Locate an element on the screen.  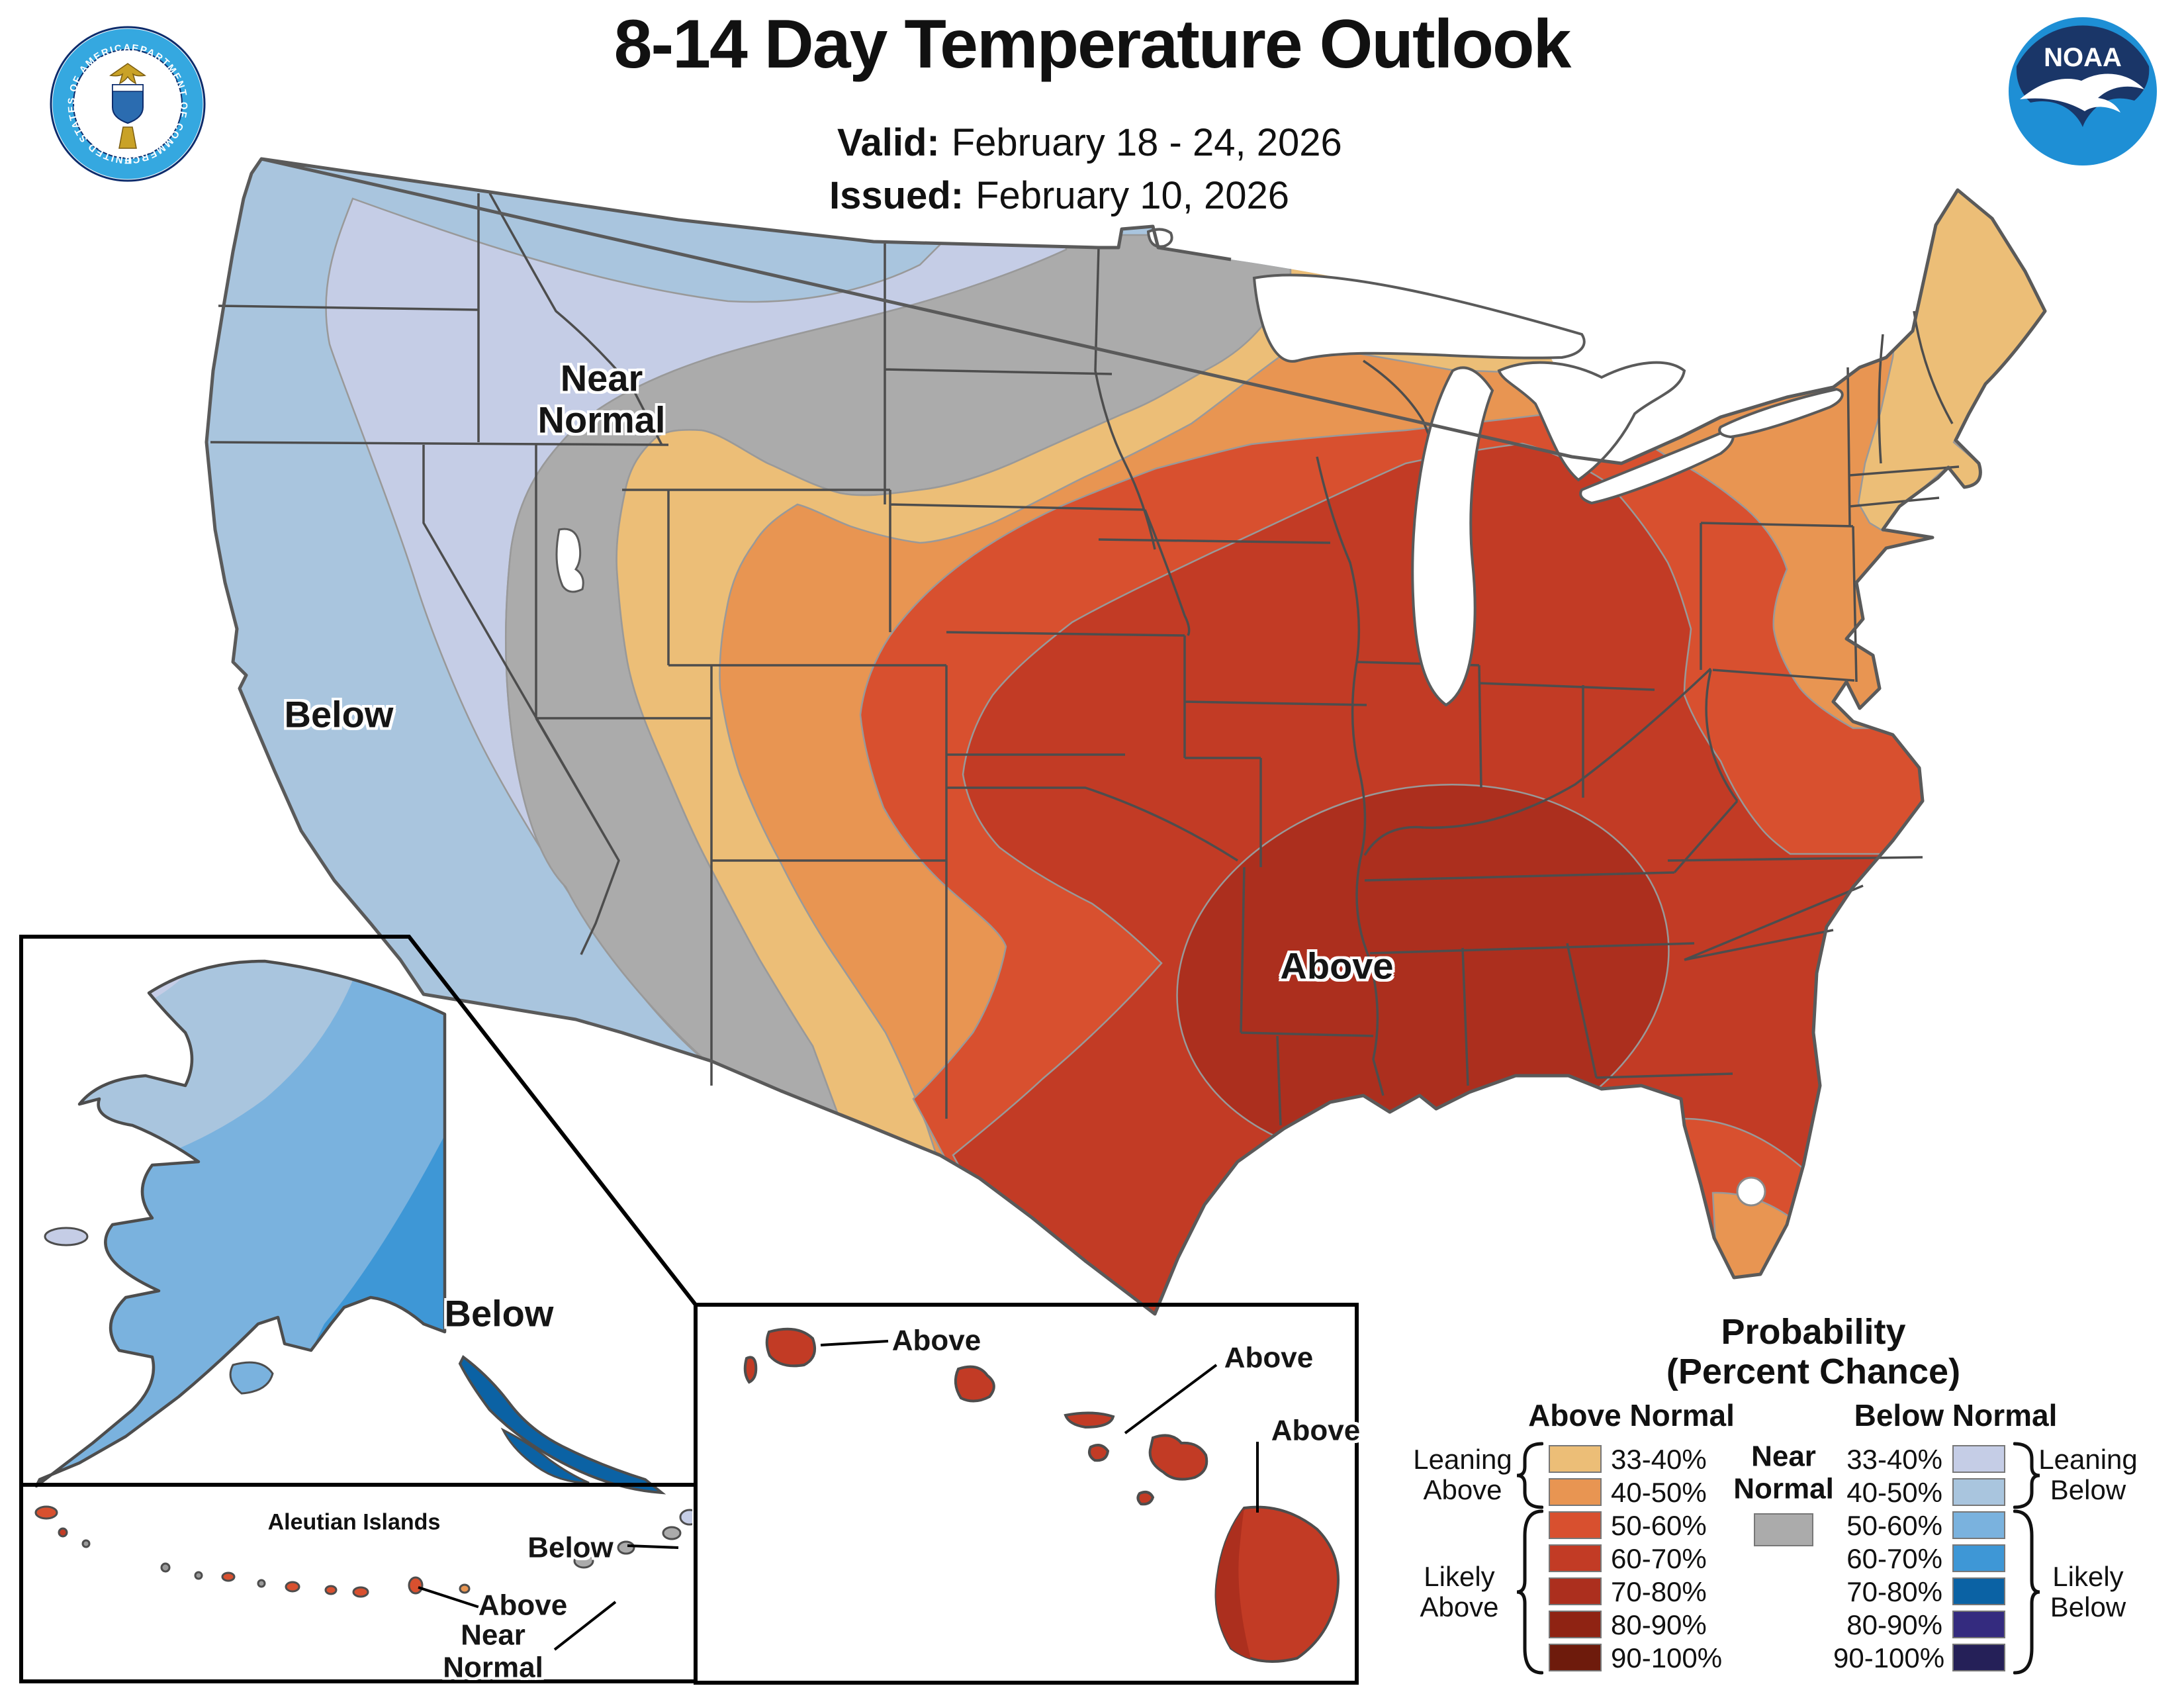
legend-above-header: Above Normal is located at coordinates (1632, 1415).